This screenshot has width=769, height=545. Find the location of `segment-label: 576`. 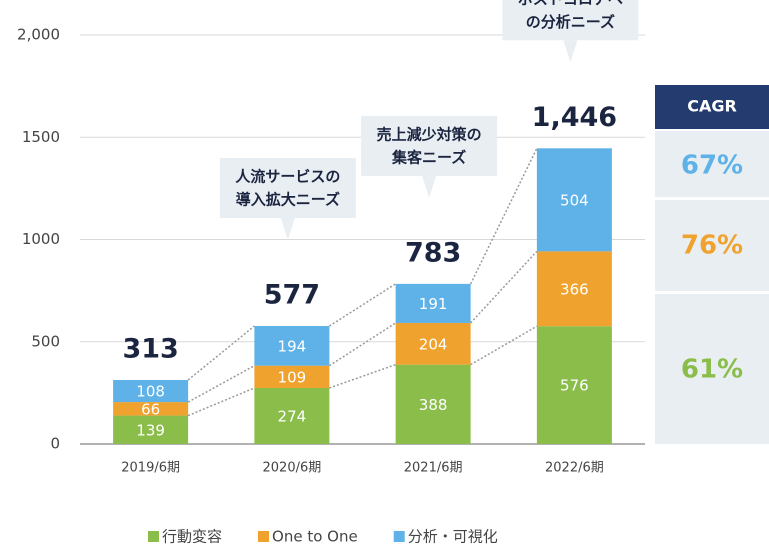

segment-label: 576 is located at coordinates (574, 386).